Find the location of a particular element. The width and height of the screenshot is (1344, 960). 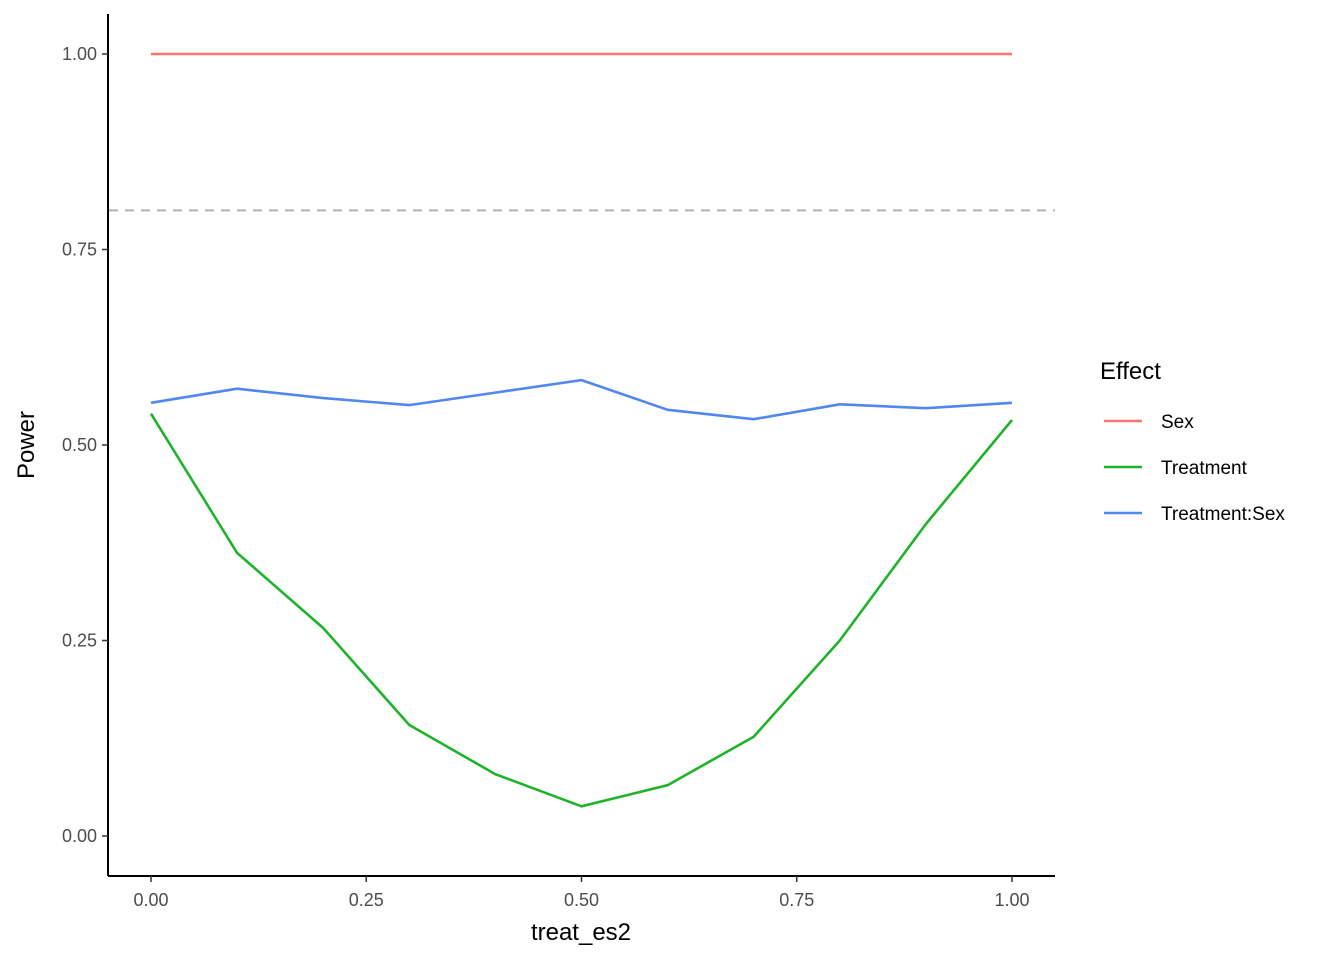

legend-label-sex: Sex is located at coordinates (1177, 422).